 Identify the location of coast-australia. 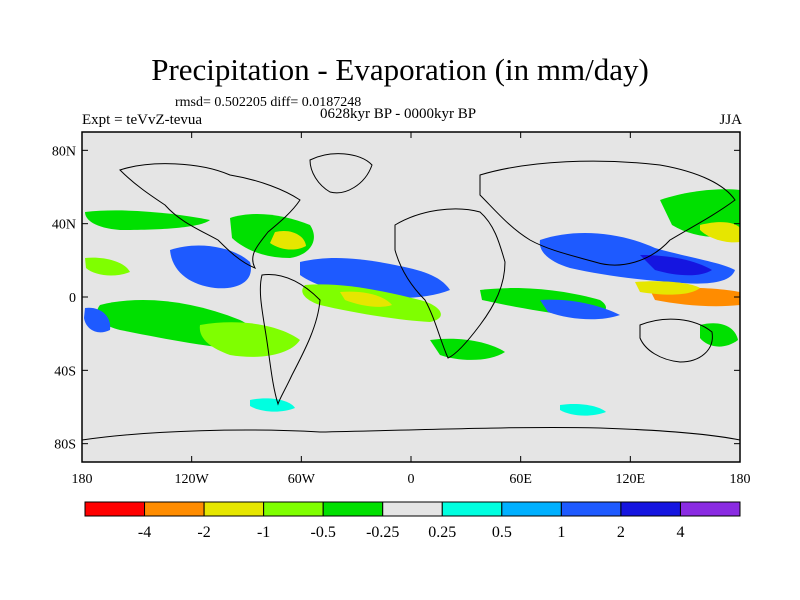
(676, 340).